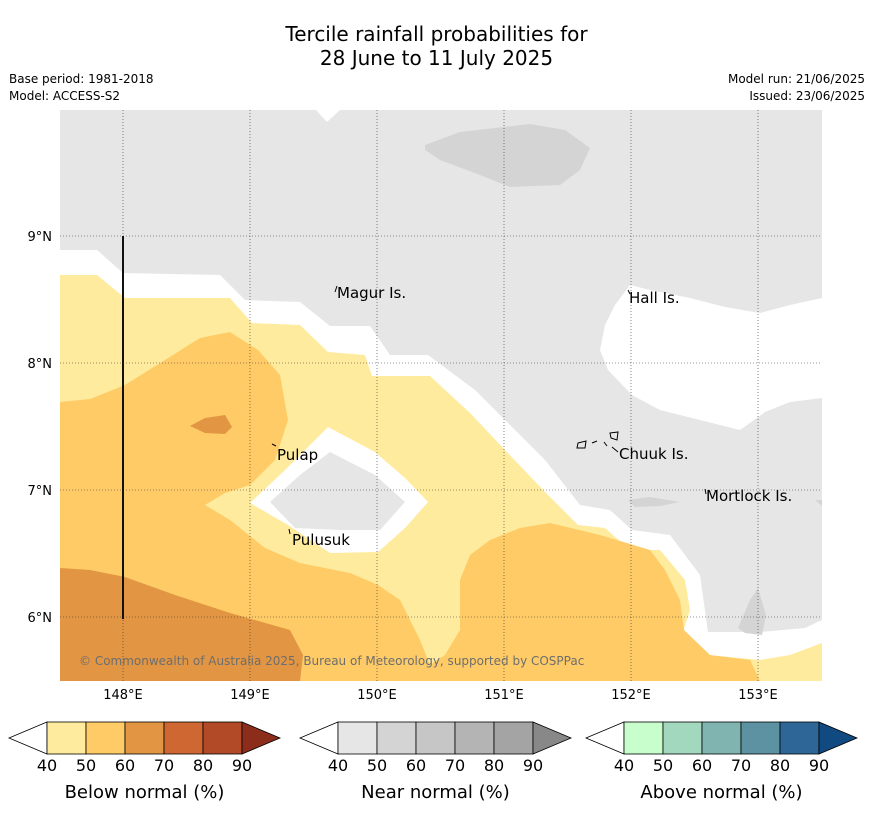  What do you see at coordinates (435, 792) in the screenshot?
I see `near-colorbar-title: Near normal (%)` at bounding box center [435, 792].